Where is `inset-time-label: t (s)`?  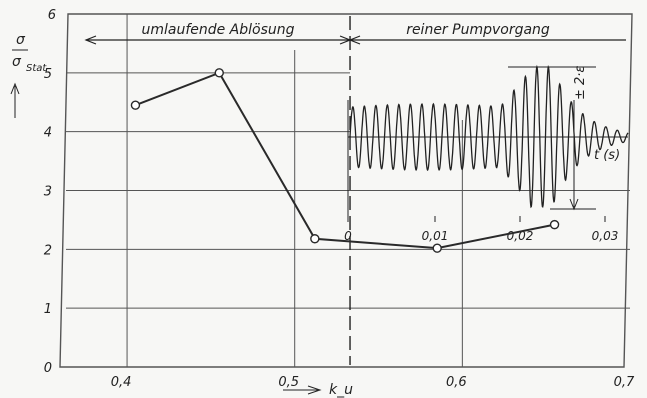
inset-time-label: t (s) is located at coordinates (607, 155).